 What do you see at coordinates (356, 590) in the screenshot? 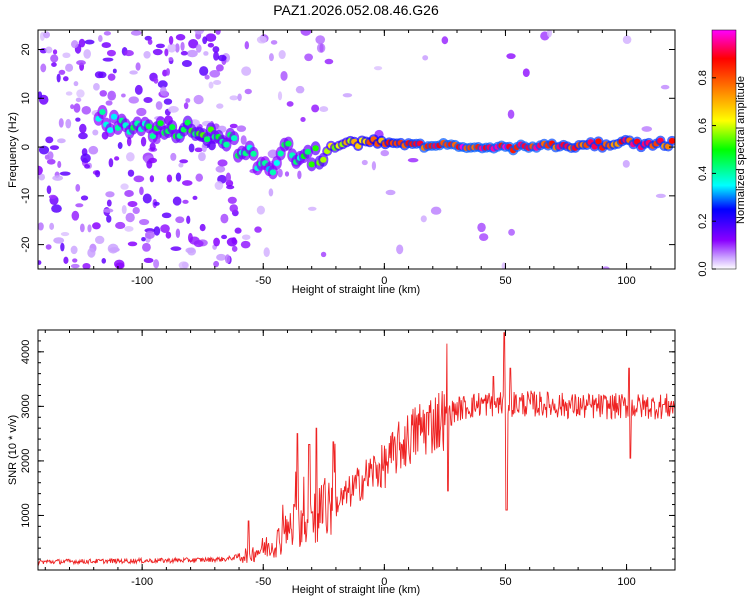
I see `snr-x-label: Height of straight line (km)` at bounding box center [356, 590].